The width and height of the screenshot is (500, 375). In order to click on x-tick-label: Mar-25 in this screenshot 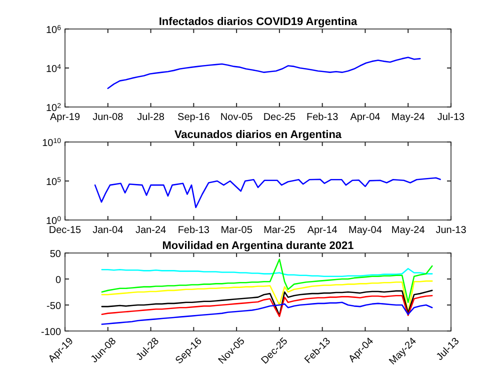, I will do `click(280, 230)`.